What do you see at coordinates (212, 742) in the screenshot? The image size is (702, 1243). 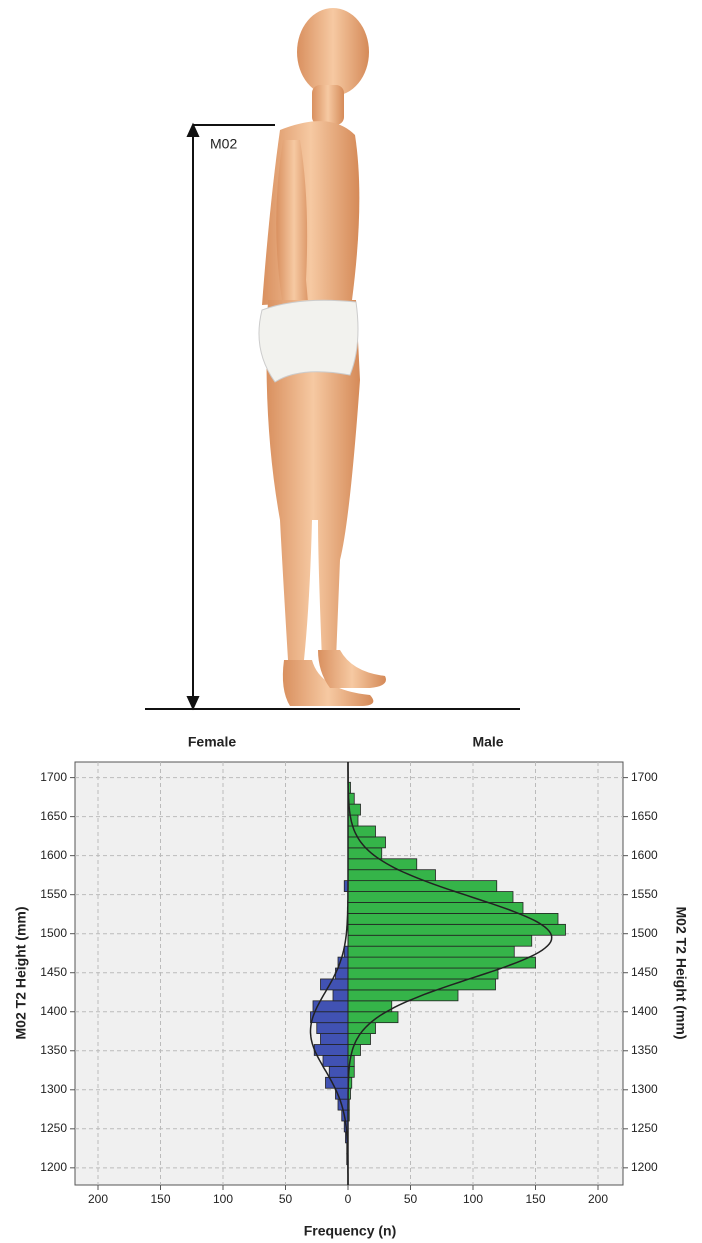 I see `panel-title: Female` at bounding box center [212, 742].